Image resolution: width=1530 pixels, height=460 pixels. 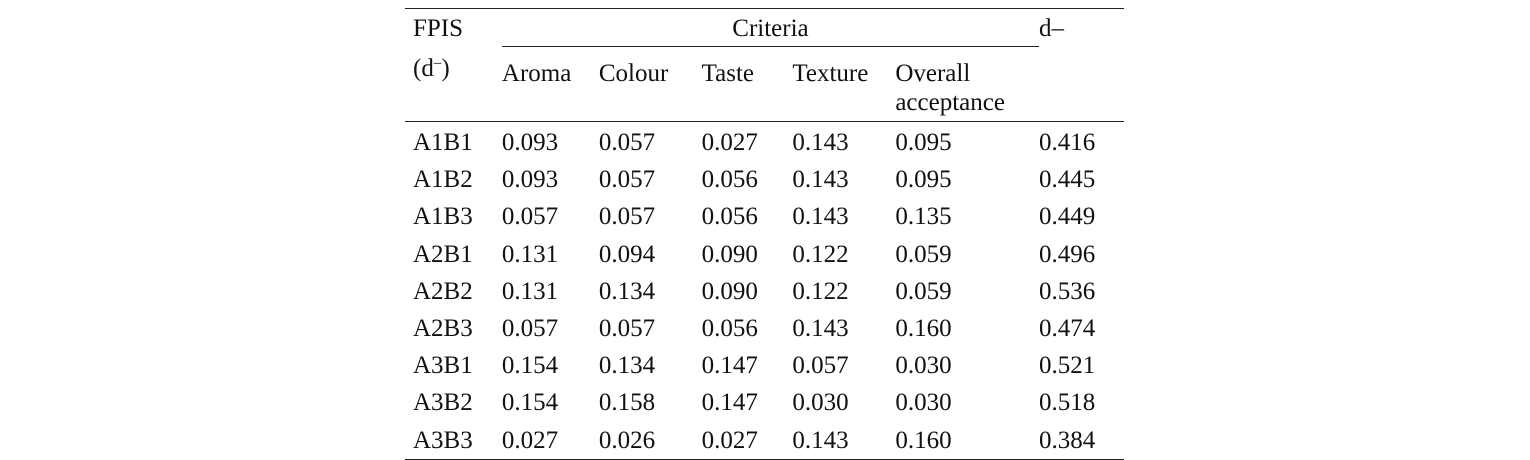 I want to click on table-row: A3B1 0.154 0.134 0.147 0.057 0.030 0.521, so click(x=764, y=365).